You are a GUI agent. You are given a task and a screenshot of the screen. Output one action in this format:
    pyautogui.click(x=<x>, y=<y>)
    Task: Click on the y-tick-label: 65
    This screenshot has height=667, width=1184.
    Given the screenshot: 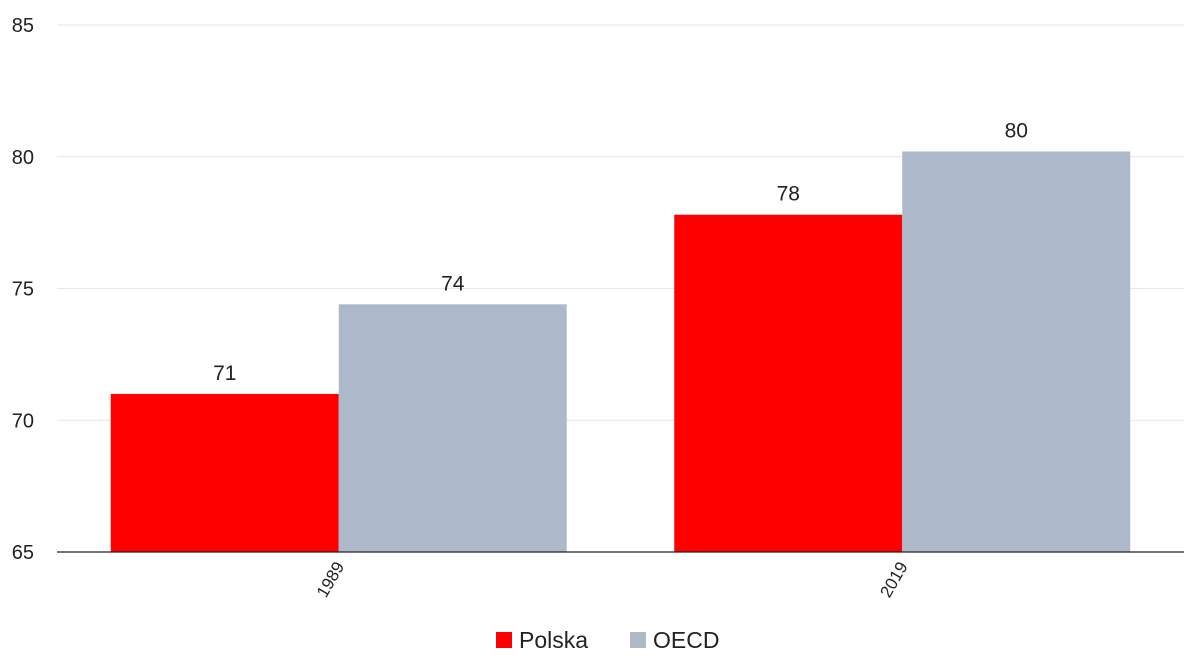 What is the action you would take?
    pyautogui.click(x=23, y=553)
    